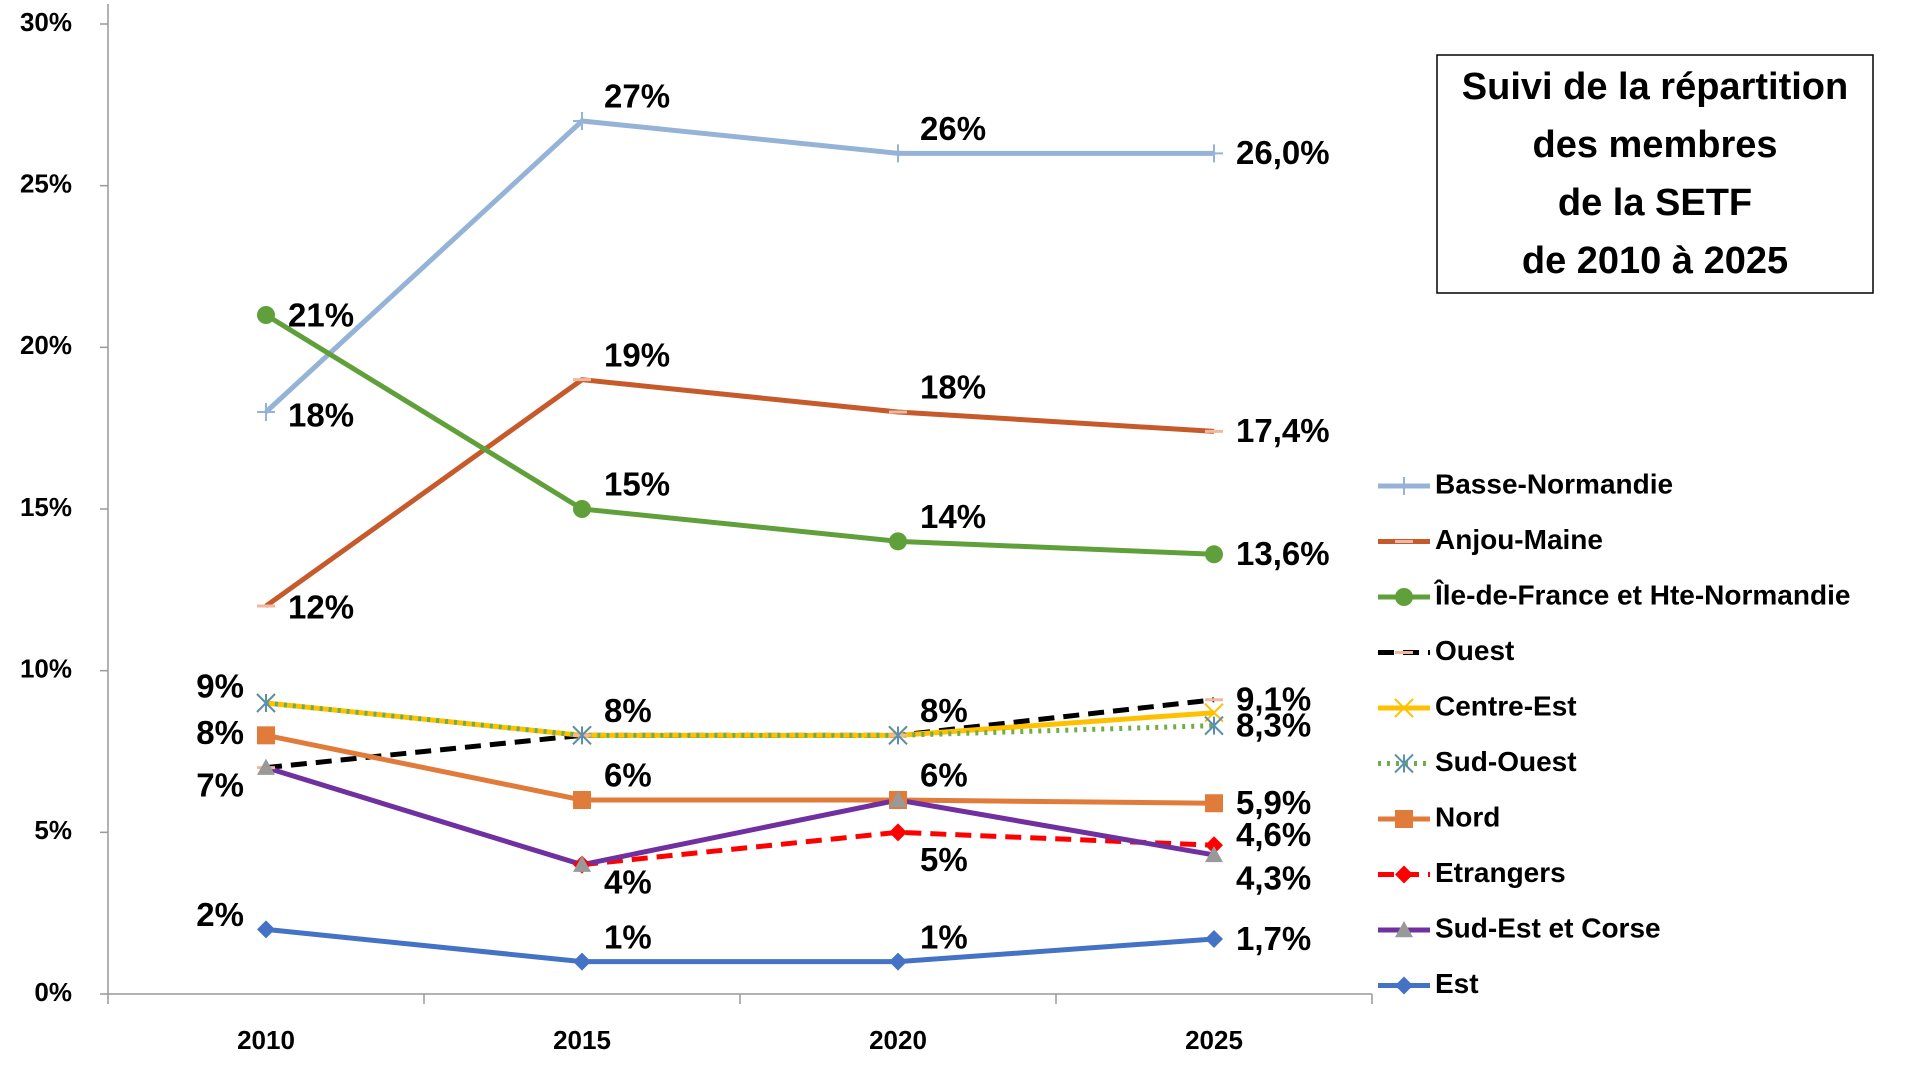 Image resolution: width=1920 pixels, height=1080 pixels. Describe the element at coordinates (637, 484) in the screenshot. I see `data-label: 15%` at that location.